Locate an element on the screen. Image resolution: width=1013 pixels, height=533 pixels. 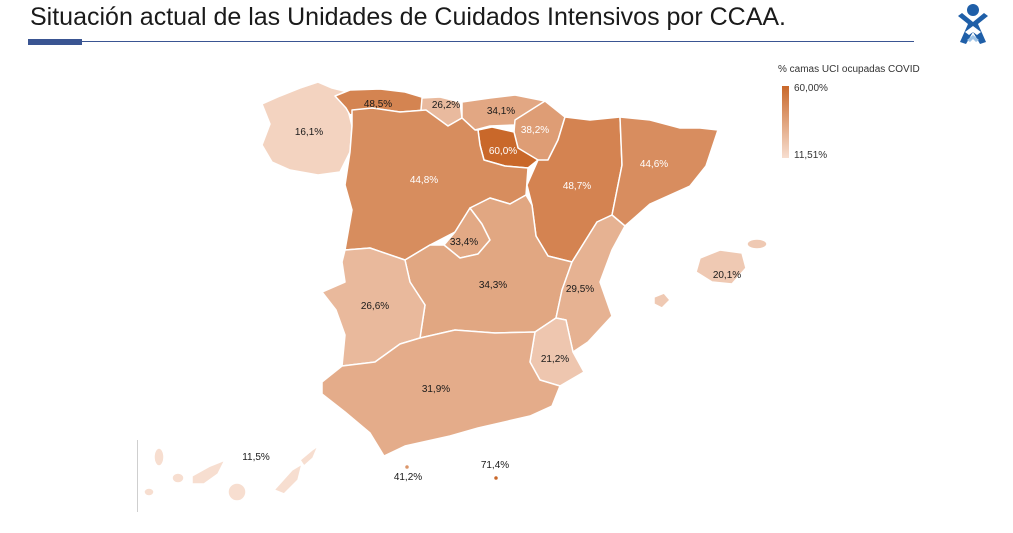
canary-inset-divider is located at coordinates (137, 476).